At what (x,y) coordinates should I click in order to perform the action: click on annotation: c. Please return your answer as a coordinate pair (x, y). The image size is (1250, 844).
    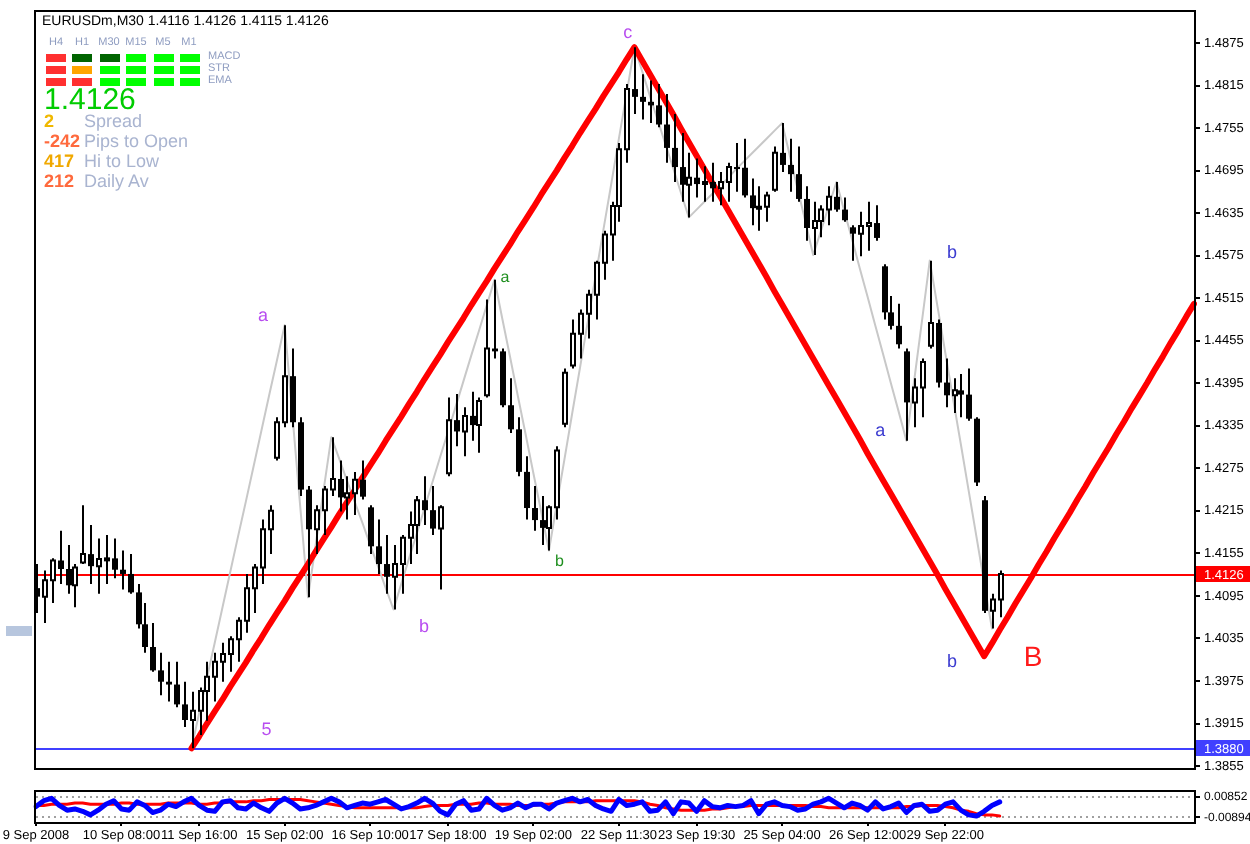
    Looking at the image, I should click on (628, 31).